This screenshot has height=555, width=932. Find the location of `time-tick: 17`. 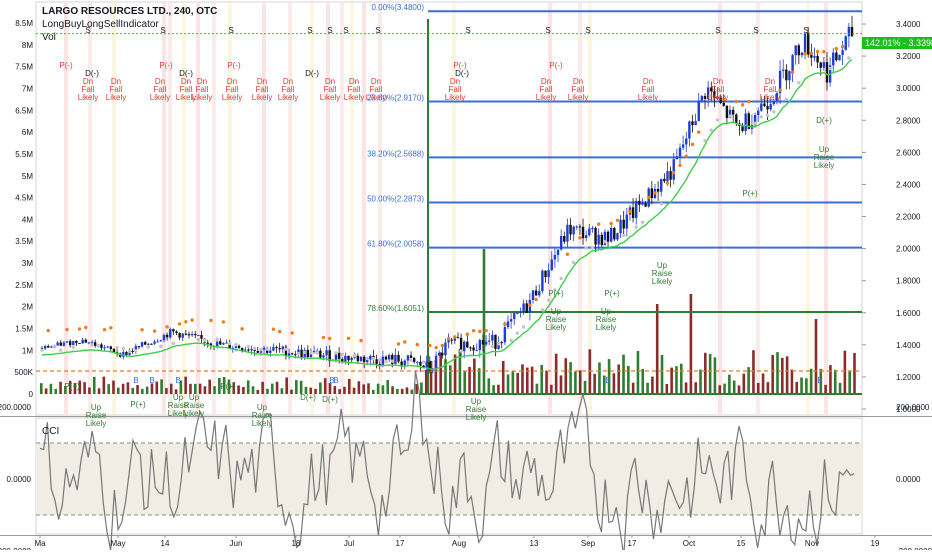

time-tick: 17 is located at coordinates (400, 543).